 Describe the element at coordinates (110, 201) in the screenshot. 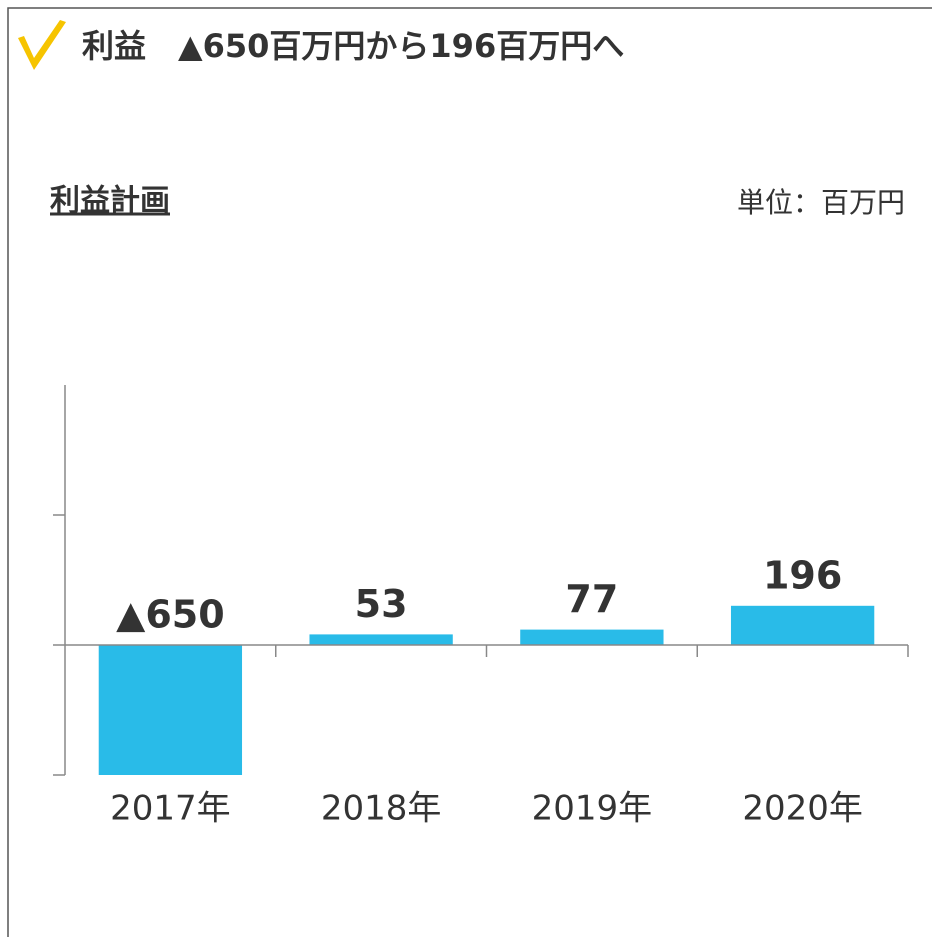

I see `subtitle: 利益計画` at that location.